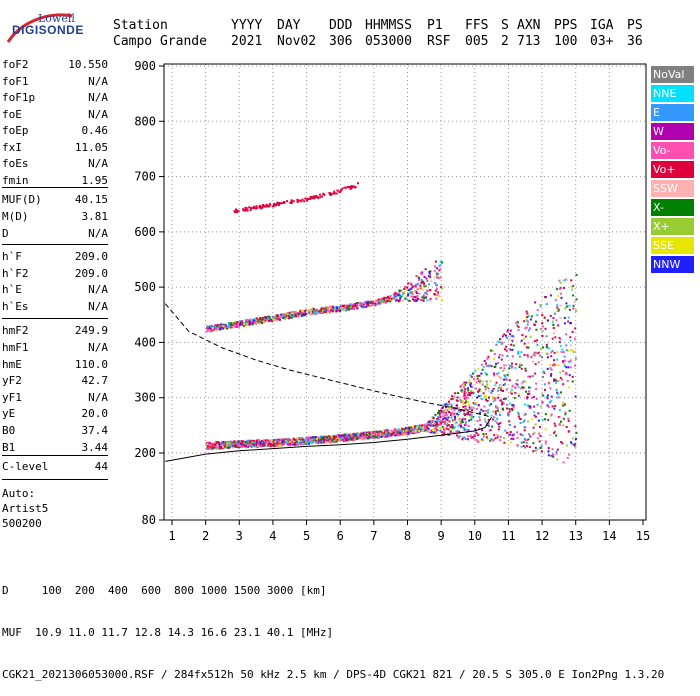 The height and width of the screenshot is (696, 700). Describe the element at coordinates (55, 181) in the screenshot. I see `param-row: fmin 1.95` at that location.